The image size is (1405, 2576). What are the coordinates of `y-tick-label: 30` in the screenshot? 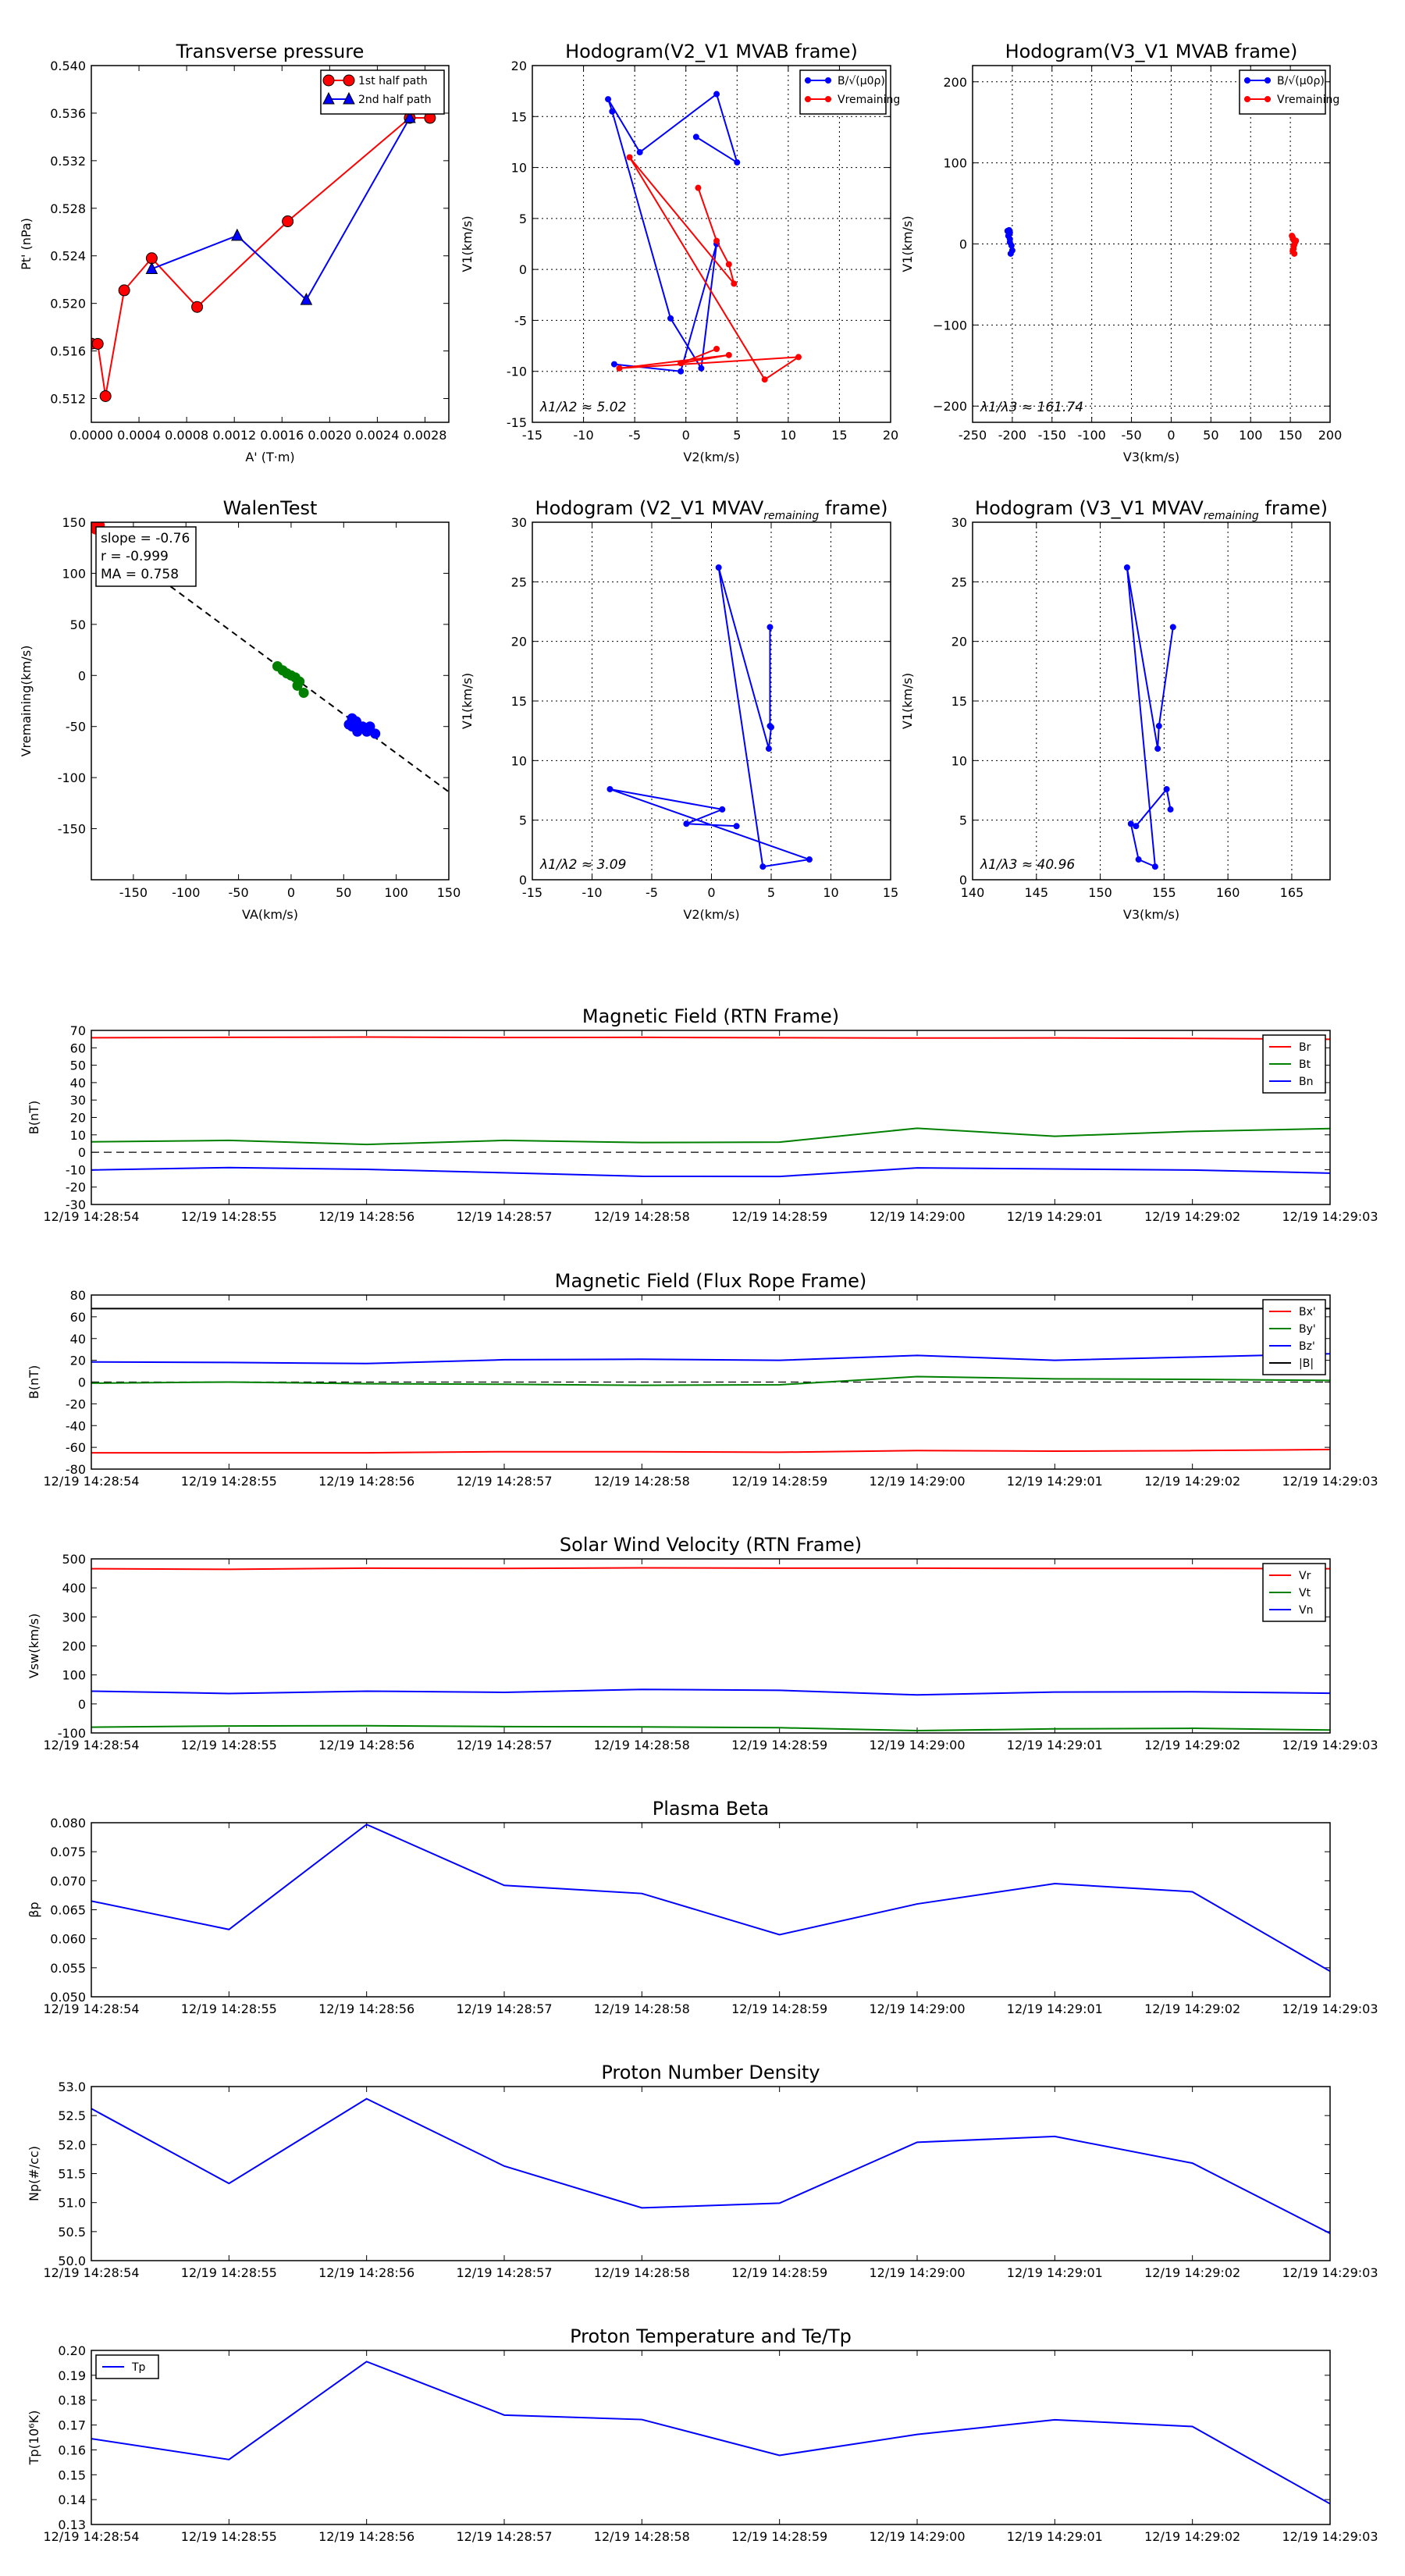 It's located at (959, 522).